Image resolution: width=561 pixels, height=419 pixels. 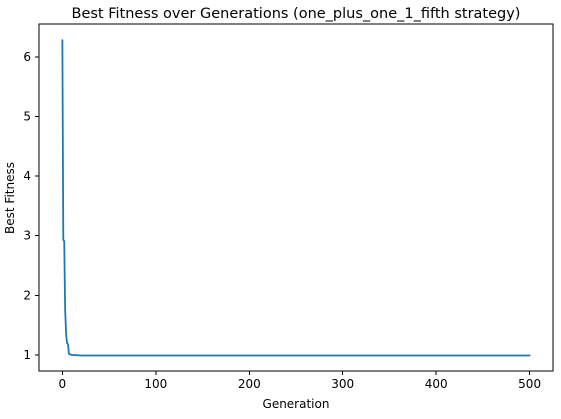 I want to click on y-tick-label: 5, so click(x=27, y=116).